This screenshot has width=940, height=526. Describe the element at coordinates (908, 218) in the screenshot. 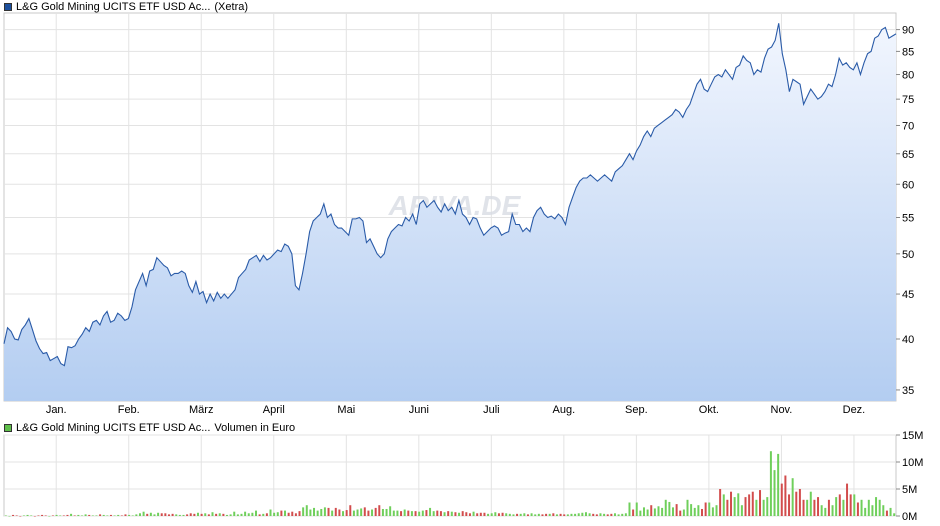

I see `price-y-tick-label: 55` at that location.